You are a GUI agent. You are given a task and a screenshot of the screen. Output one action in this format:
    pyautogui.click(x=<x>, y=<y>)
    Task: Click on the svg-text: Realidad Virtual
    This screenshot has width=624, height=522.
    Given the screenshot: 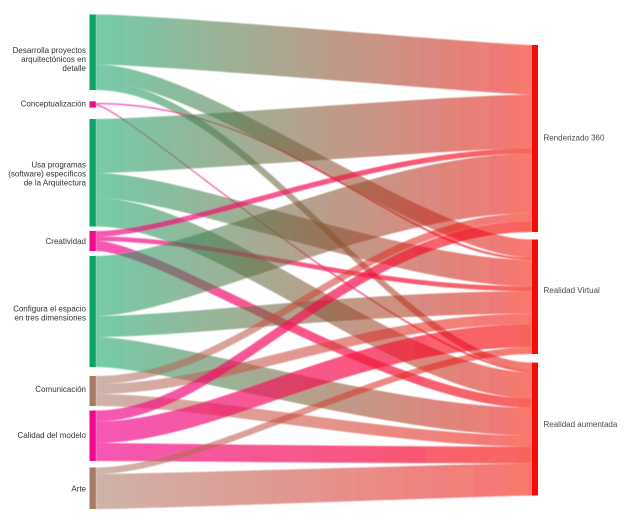 What is the action you would take?
    pyautogui.click(x=572, y=290)
    